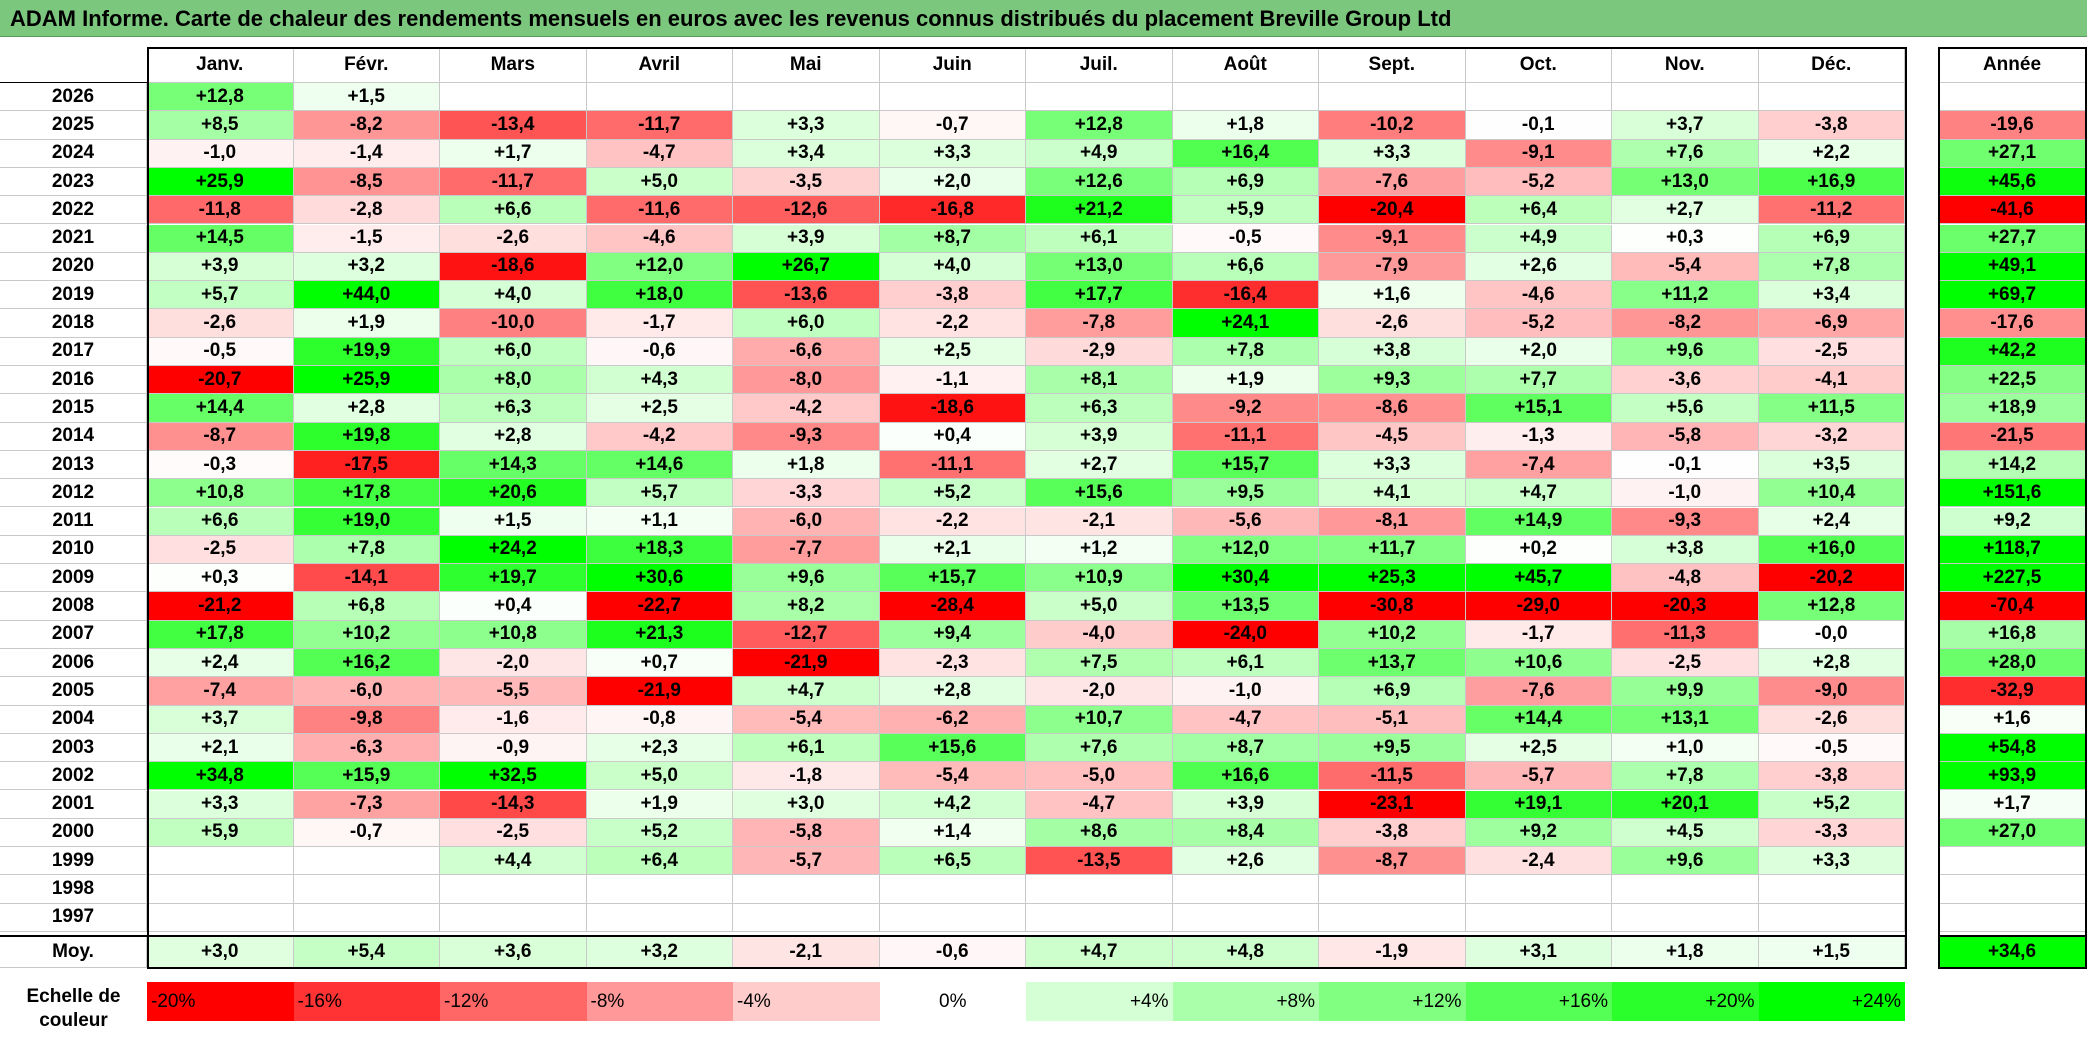 The width and height of the screenshot is (2087, 1037). I want to click on heatmap-cell: -0,5, so click(220, 351).